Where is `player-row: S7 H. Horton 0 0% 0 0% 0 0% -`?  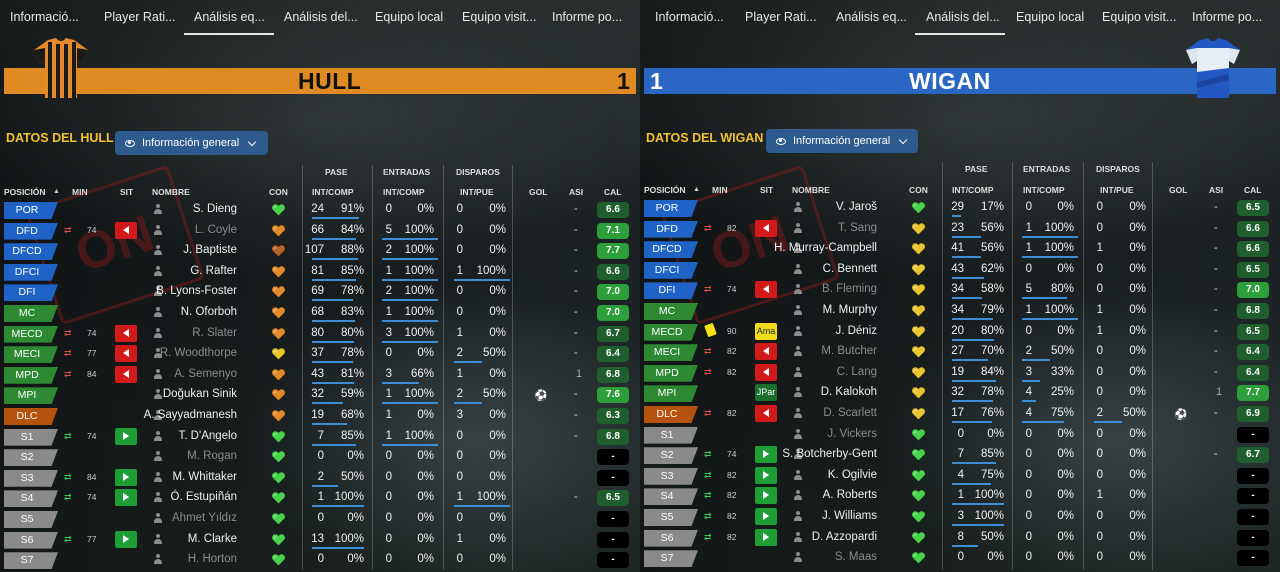
player-row: S7 H. Horton 0 0% 0 0% 0 0% - is located at coordinates (320, 560).